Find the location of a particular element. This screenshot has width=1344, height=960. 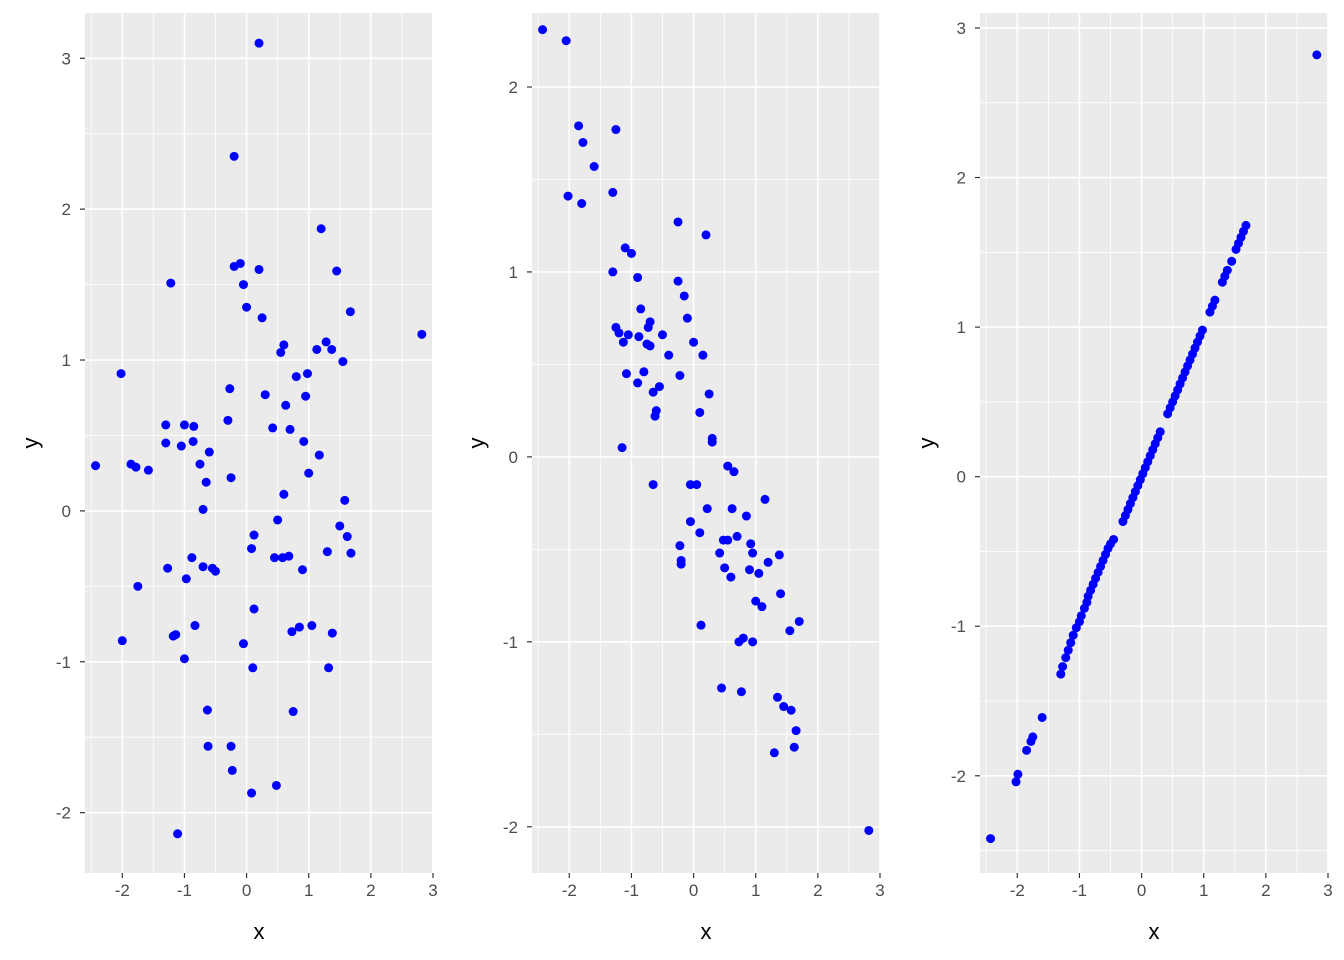

x-tick-label: 0 is located at coordinates (246, 890).